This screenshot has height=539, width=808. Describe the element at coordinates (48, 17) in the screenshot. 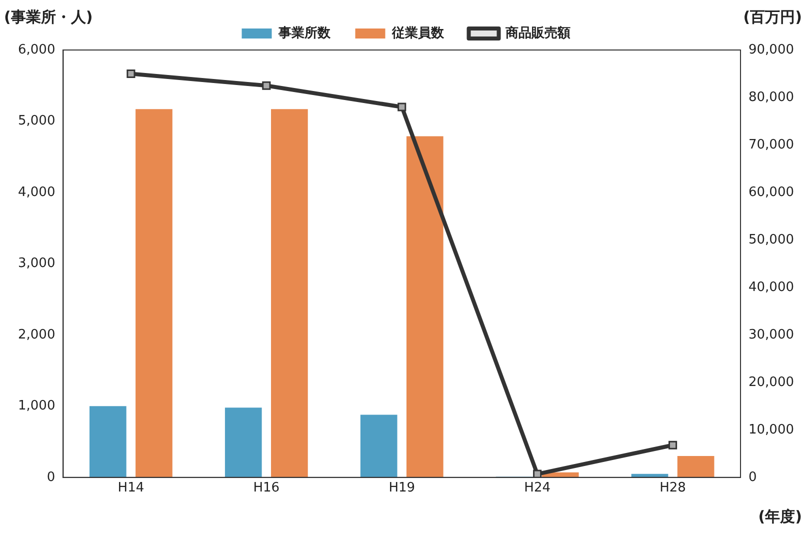

I see `y-axis-title: (事業所・人)` at that location.